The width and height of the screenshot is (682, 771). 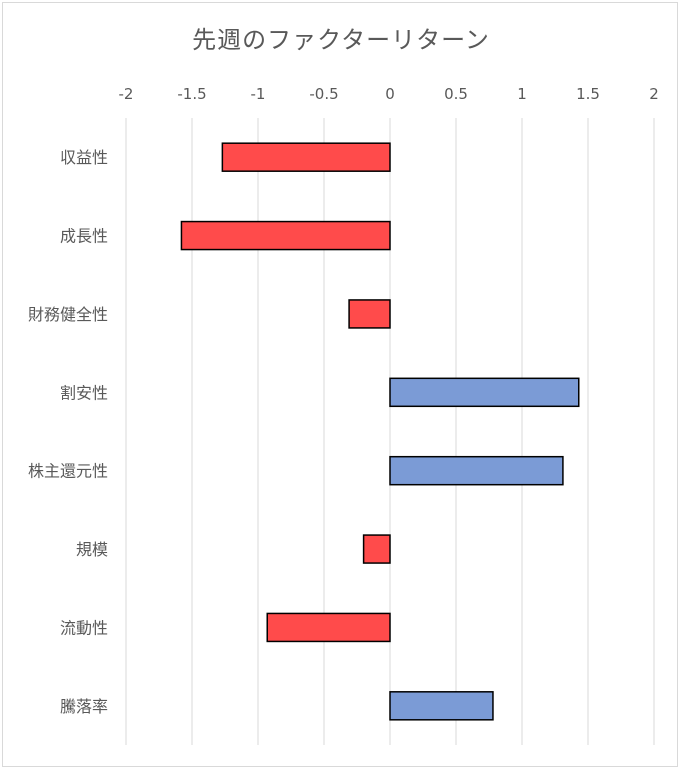 I want to click on category-label: 騰落率, so click(x=84, y=706).